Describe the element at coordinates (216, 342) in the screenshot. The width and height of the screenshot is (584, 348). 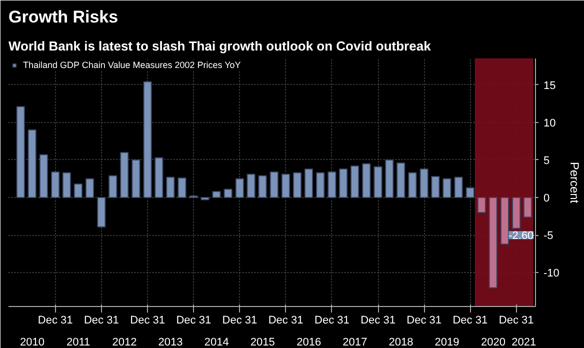
I see `x2-tick-label: 2014` at that location.